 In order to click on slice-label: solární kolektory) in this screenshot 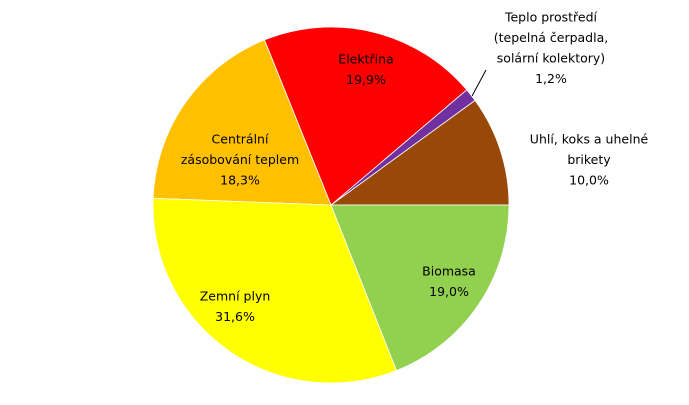, I will do `click(551, 58)`.